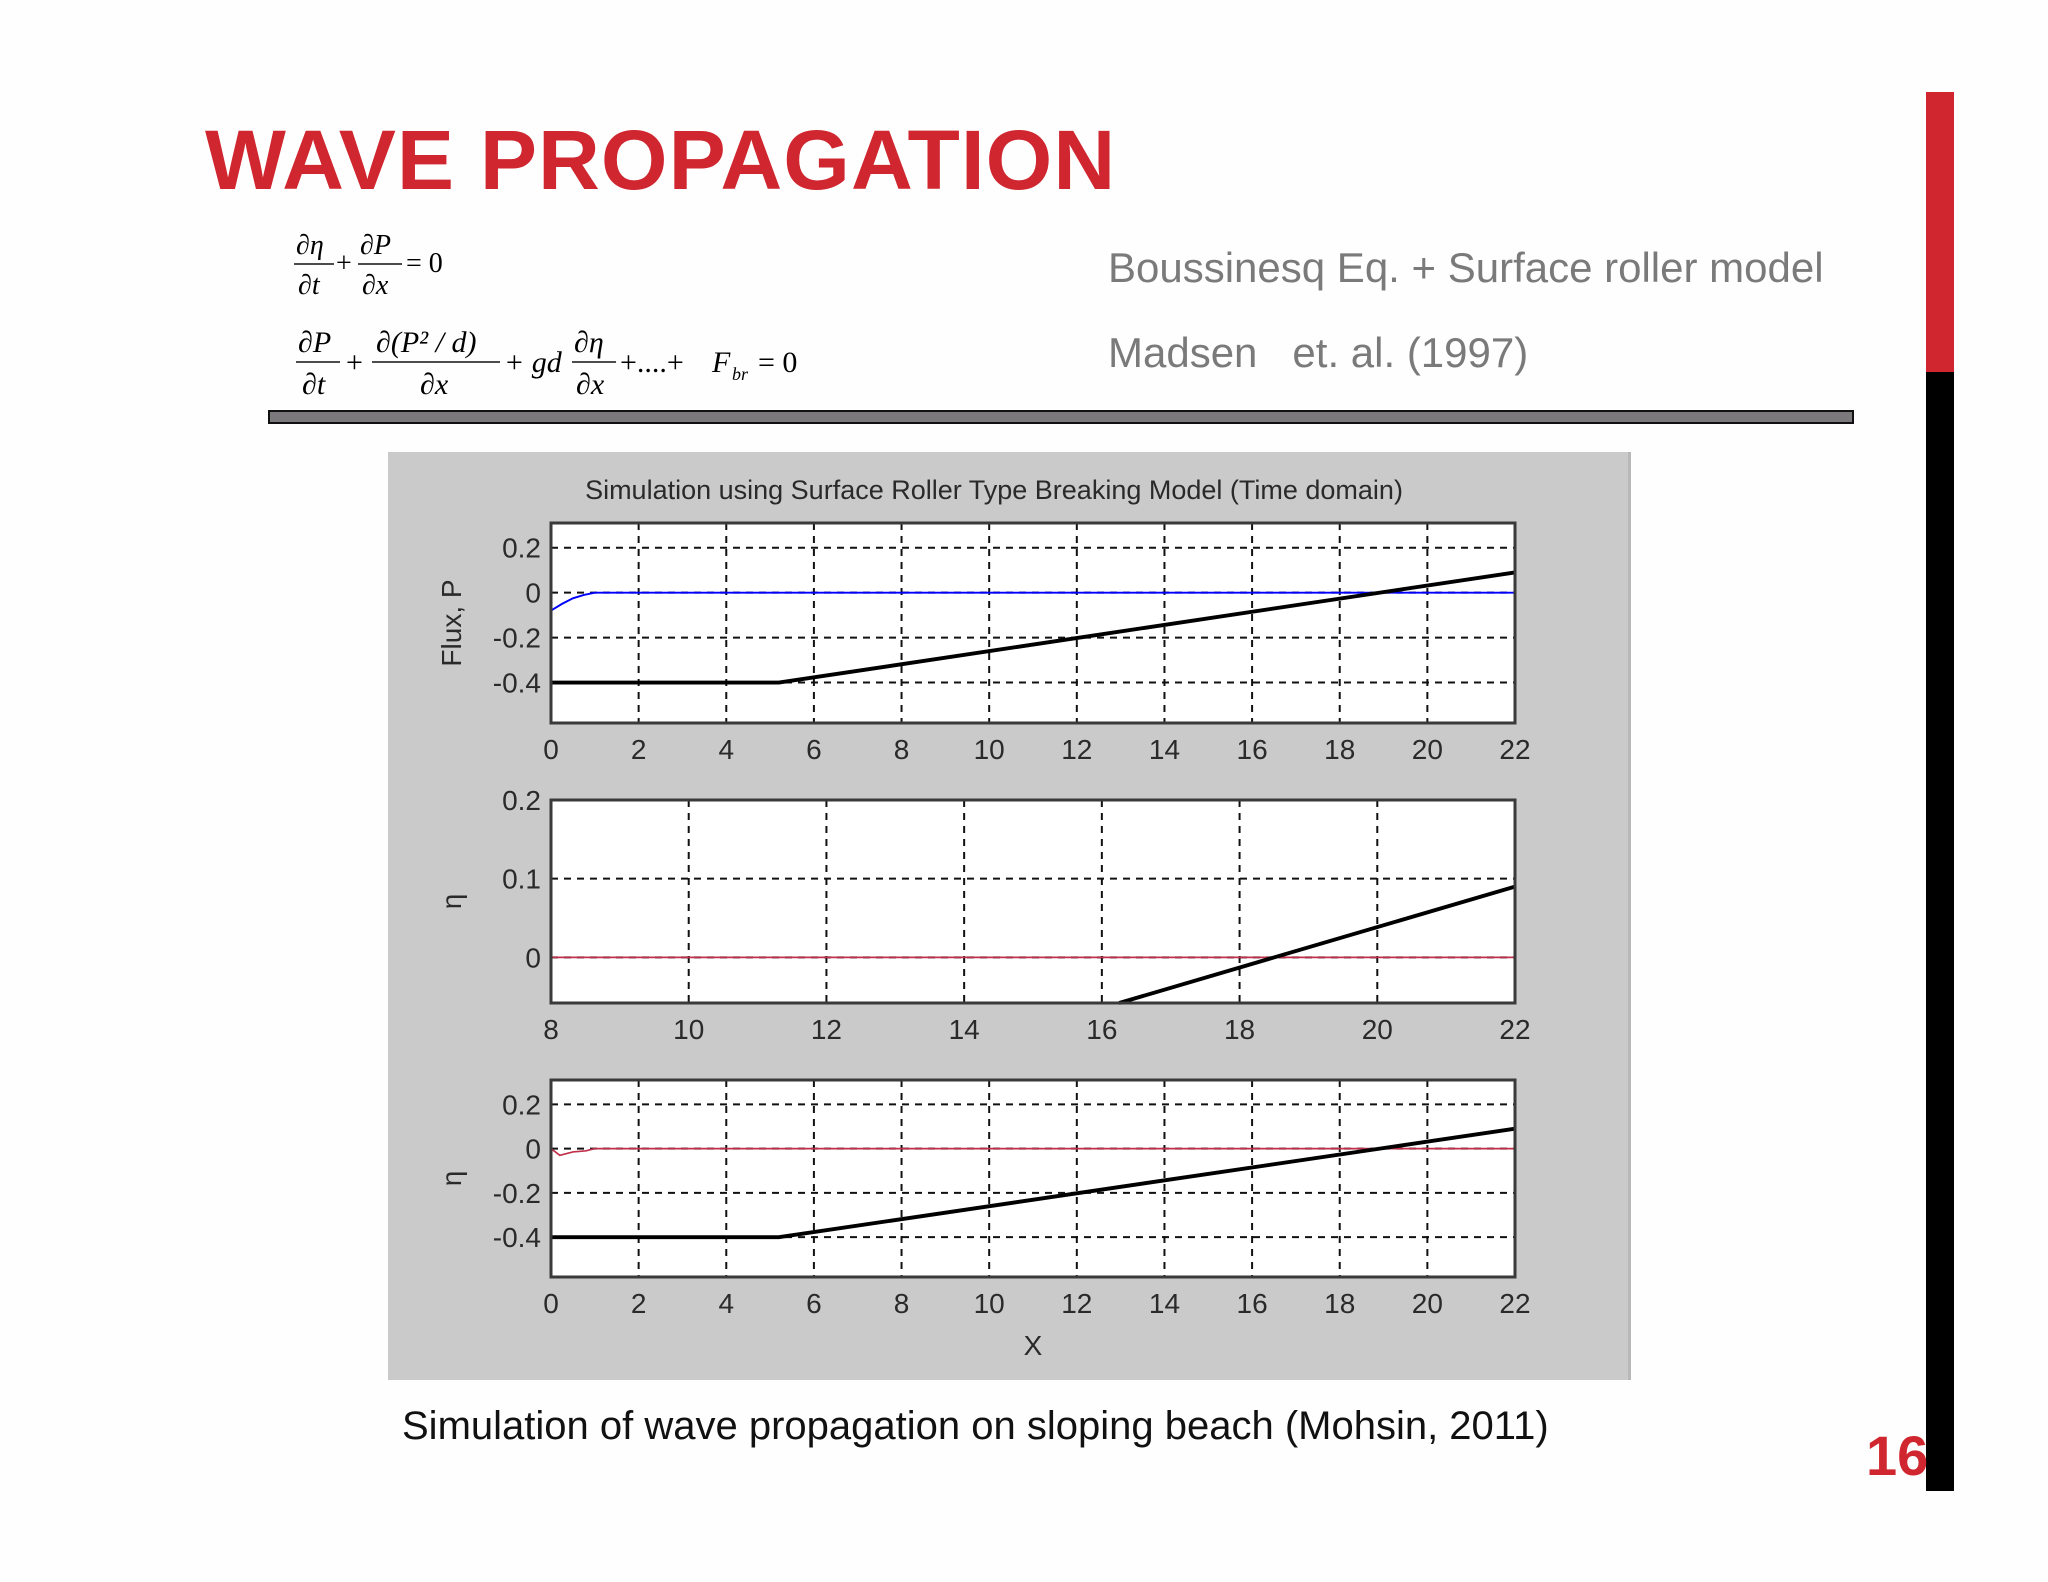 This screenshot has width=2048, height=1582. What do you see at coordinates (375, 285) in the screenshot?
I see `eq1-term2-denominator: ∂x` at bounding box center [375, 285].